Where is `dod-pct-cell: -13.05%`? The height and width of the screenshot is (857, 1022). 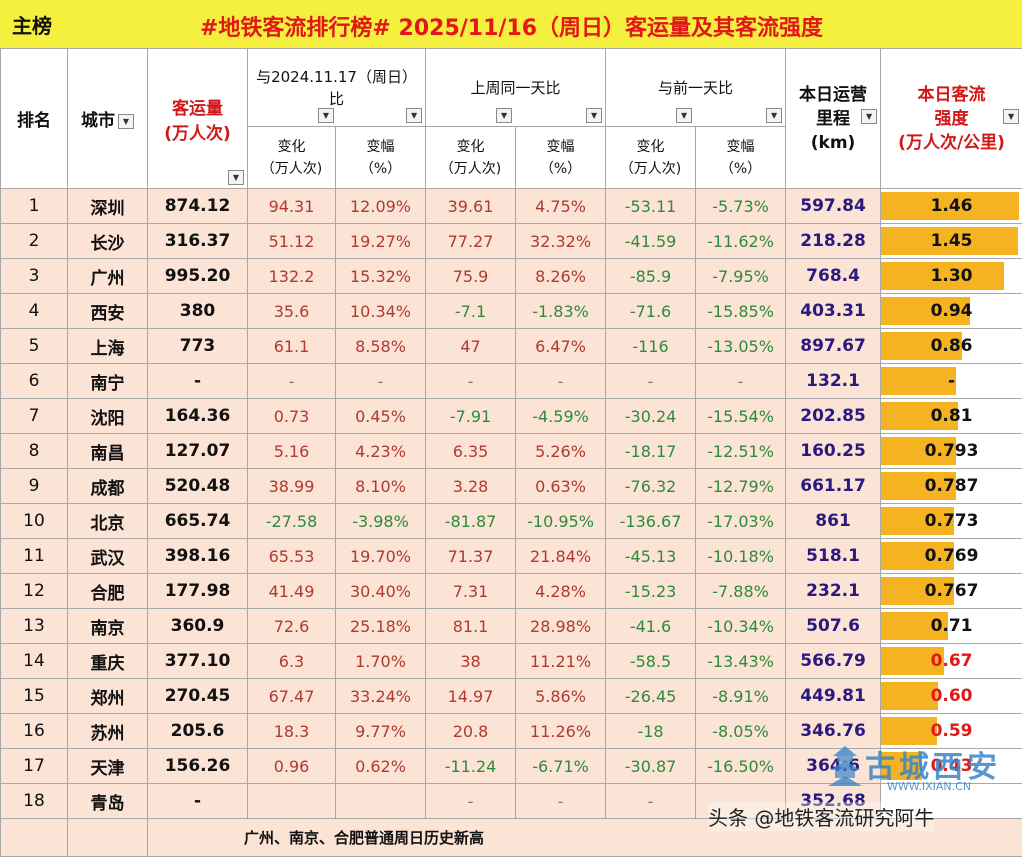 dod-pct-cell: -13.05% is located at coordinates (741, 346).